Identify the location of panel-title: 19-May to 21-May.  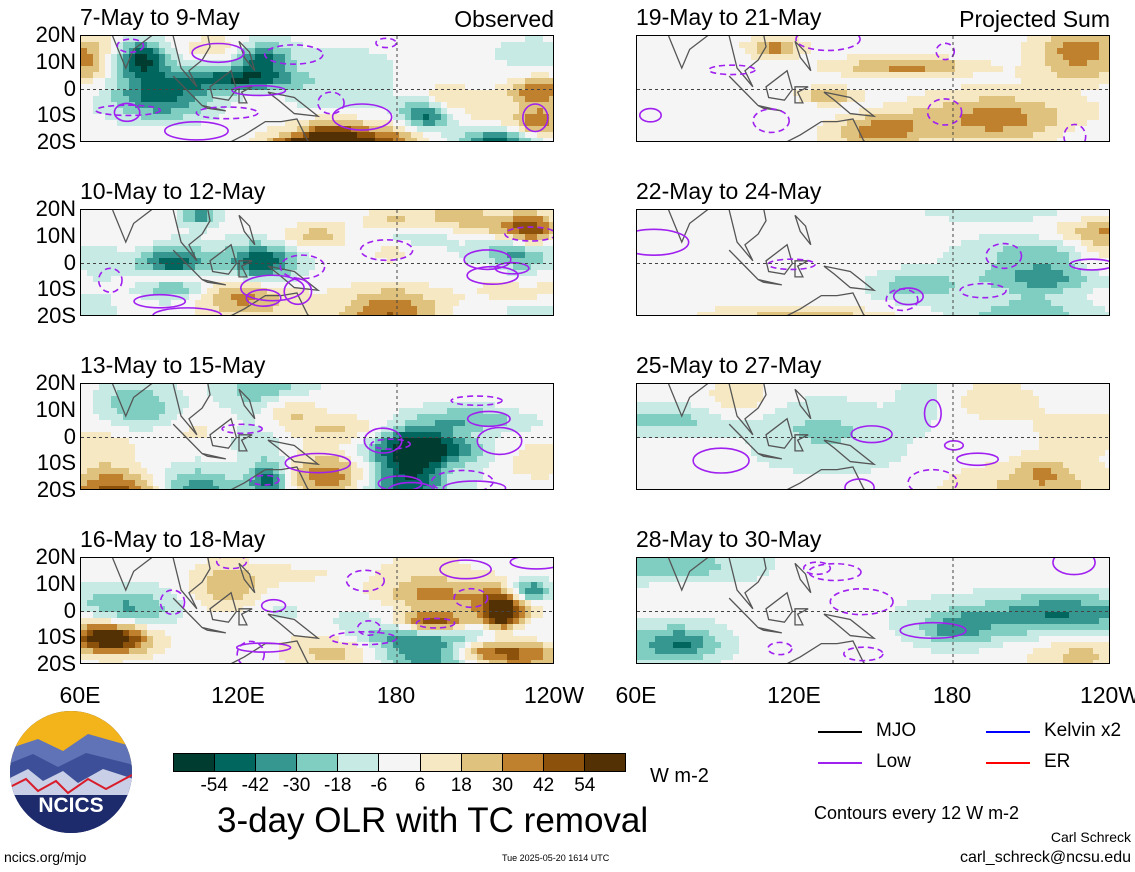
(729, 17).